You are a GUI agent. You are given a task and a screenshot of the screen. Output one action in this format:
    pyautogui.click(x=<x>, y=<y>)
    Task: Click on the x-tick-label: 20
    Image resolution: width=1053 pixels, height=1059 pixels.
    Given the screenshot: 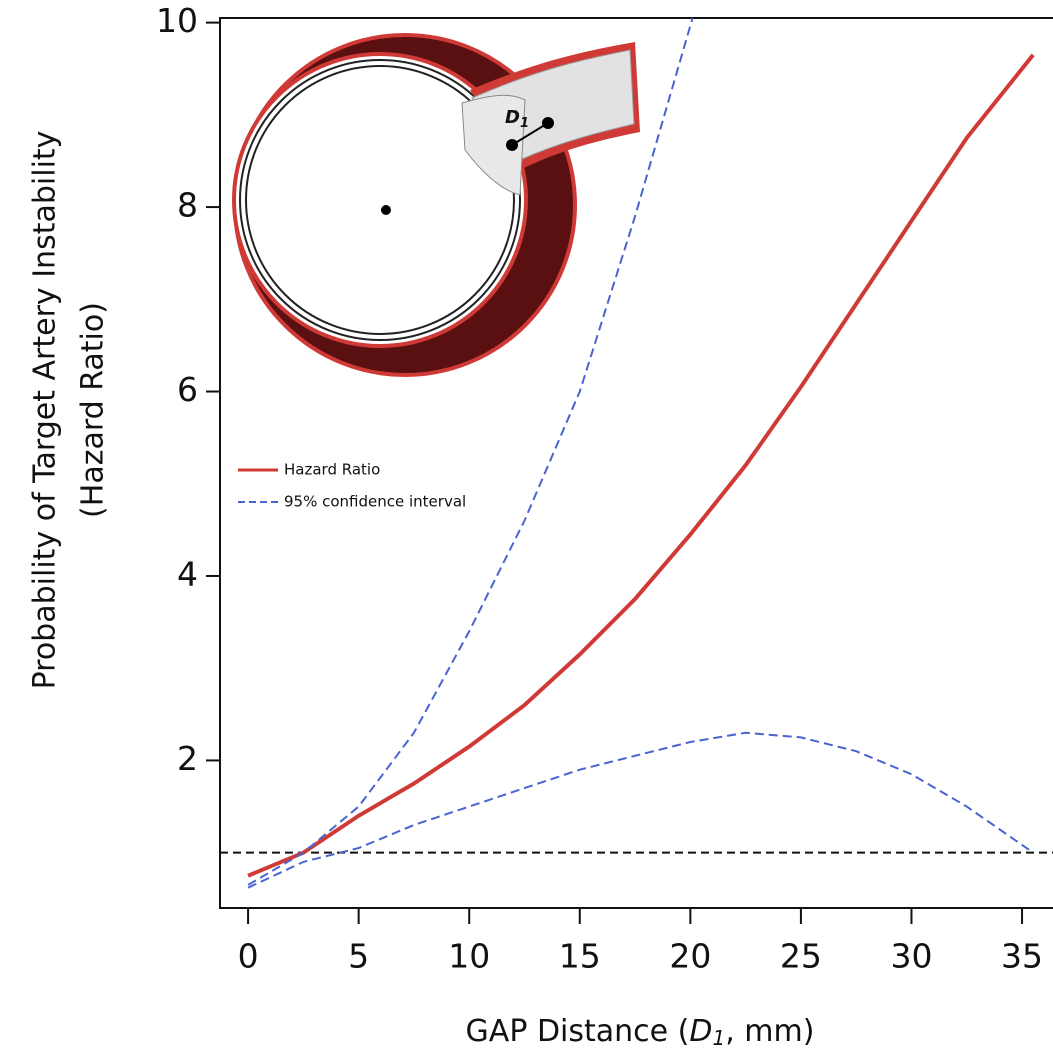 What is the action you would take?
    pyautogui.click(x=690, y=956)
    